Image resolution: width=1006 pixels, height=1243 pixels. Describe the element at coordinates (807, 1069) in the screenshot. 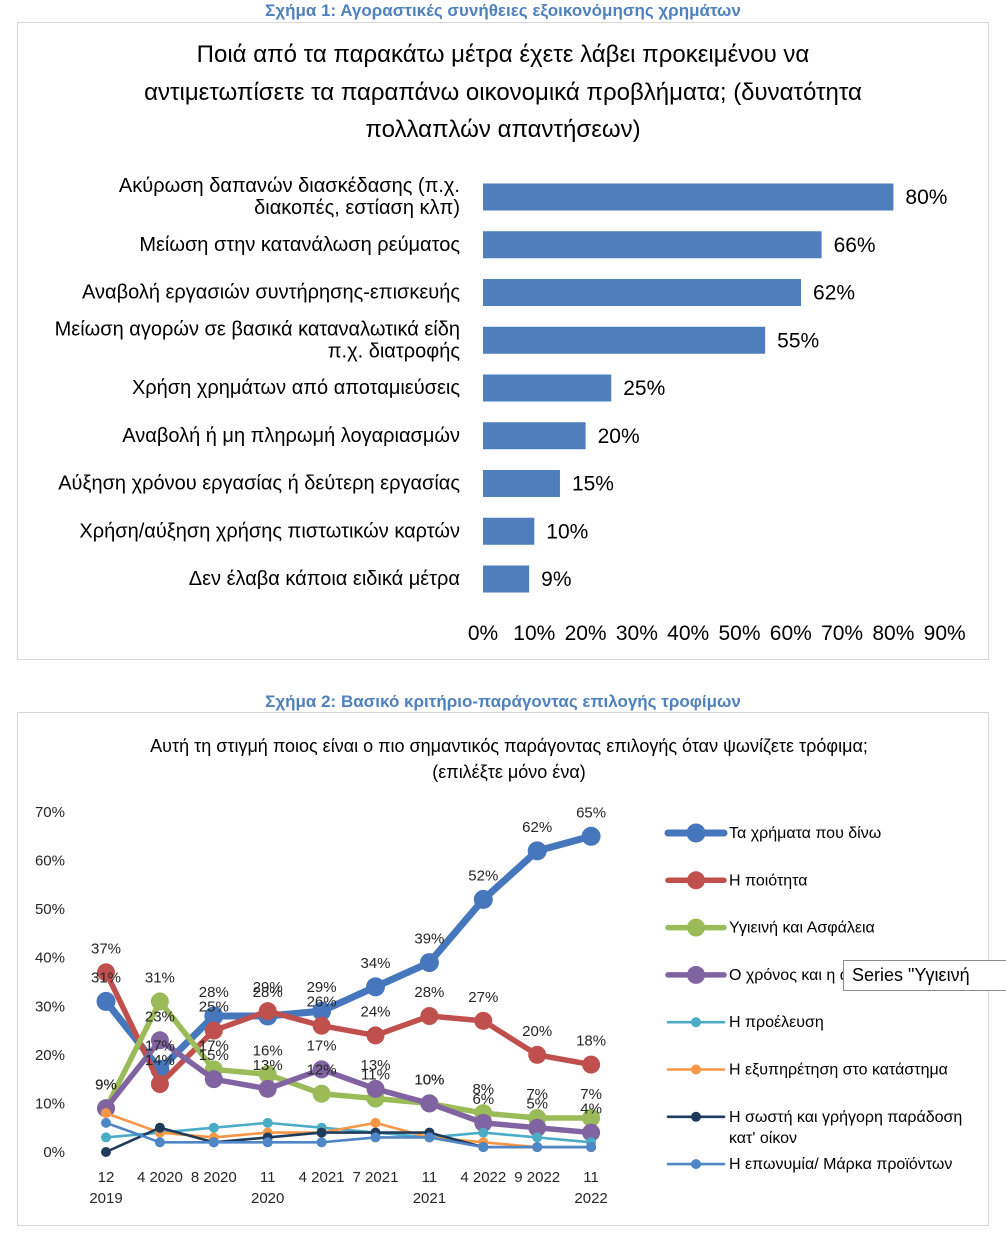

I see `legend-item: Η εξυπηρέτηση στο κατάστημα` at that location.